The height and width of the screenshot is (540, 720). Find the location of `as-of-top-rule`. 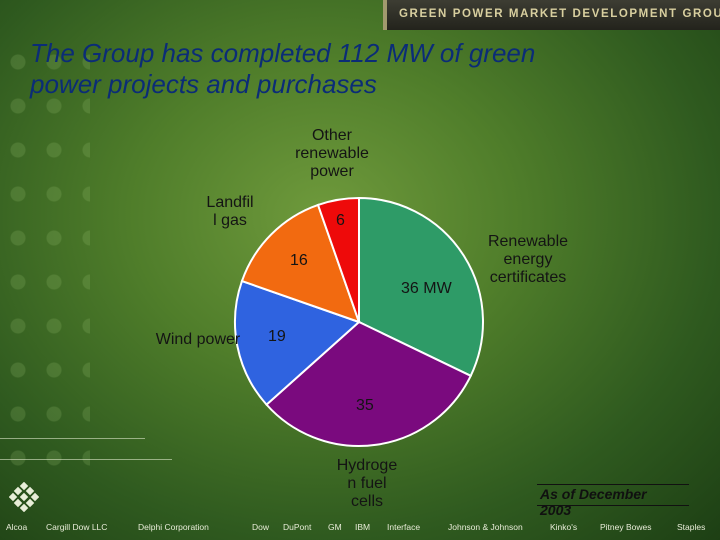

as-of-top-rule is located at coordinates (613, 484).